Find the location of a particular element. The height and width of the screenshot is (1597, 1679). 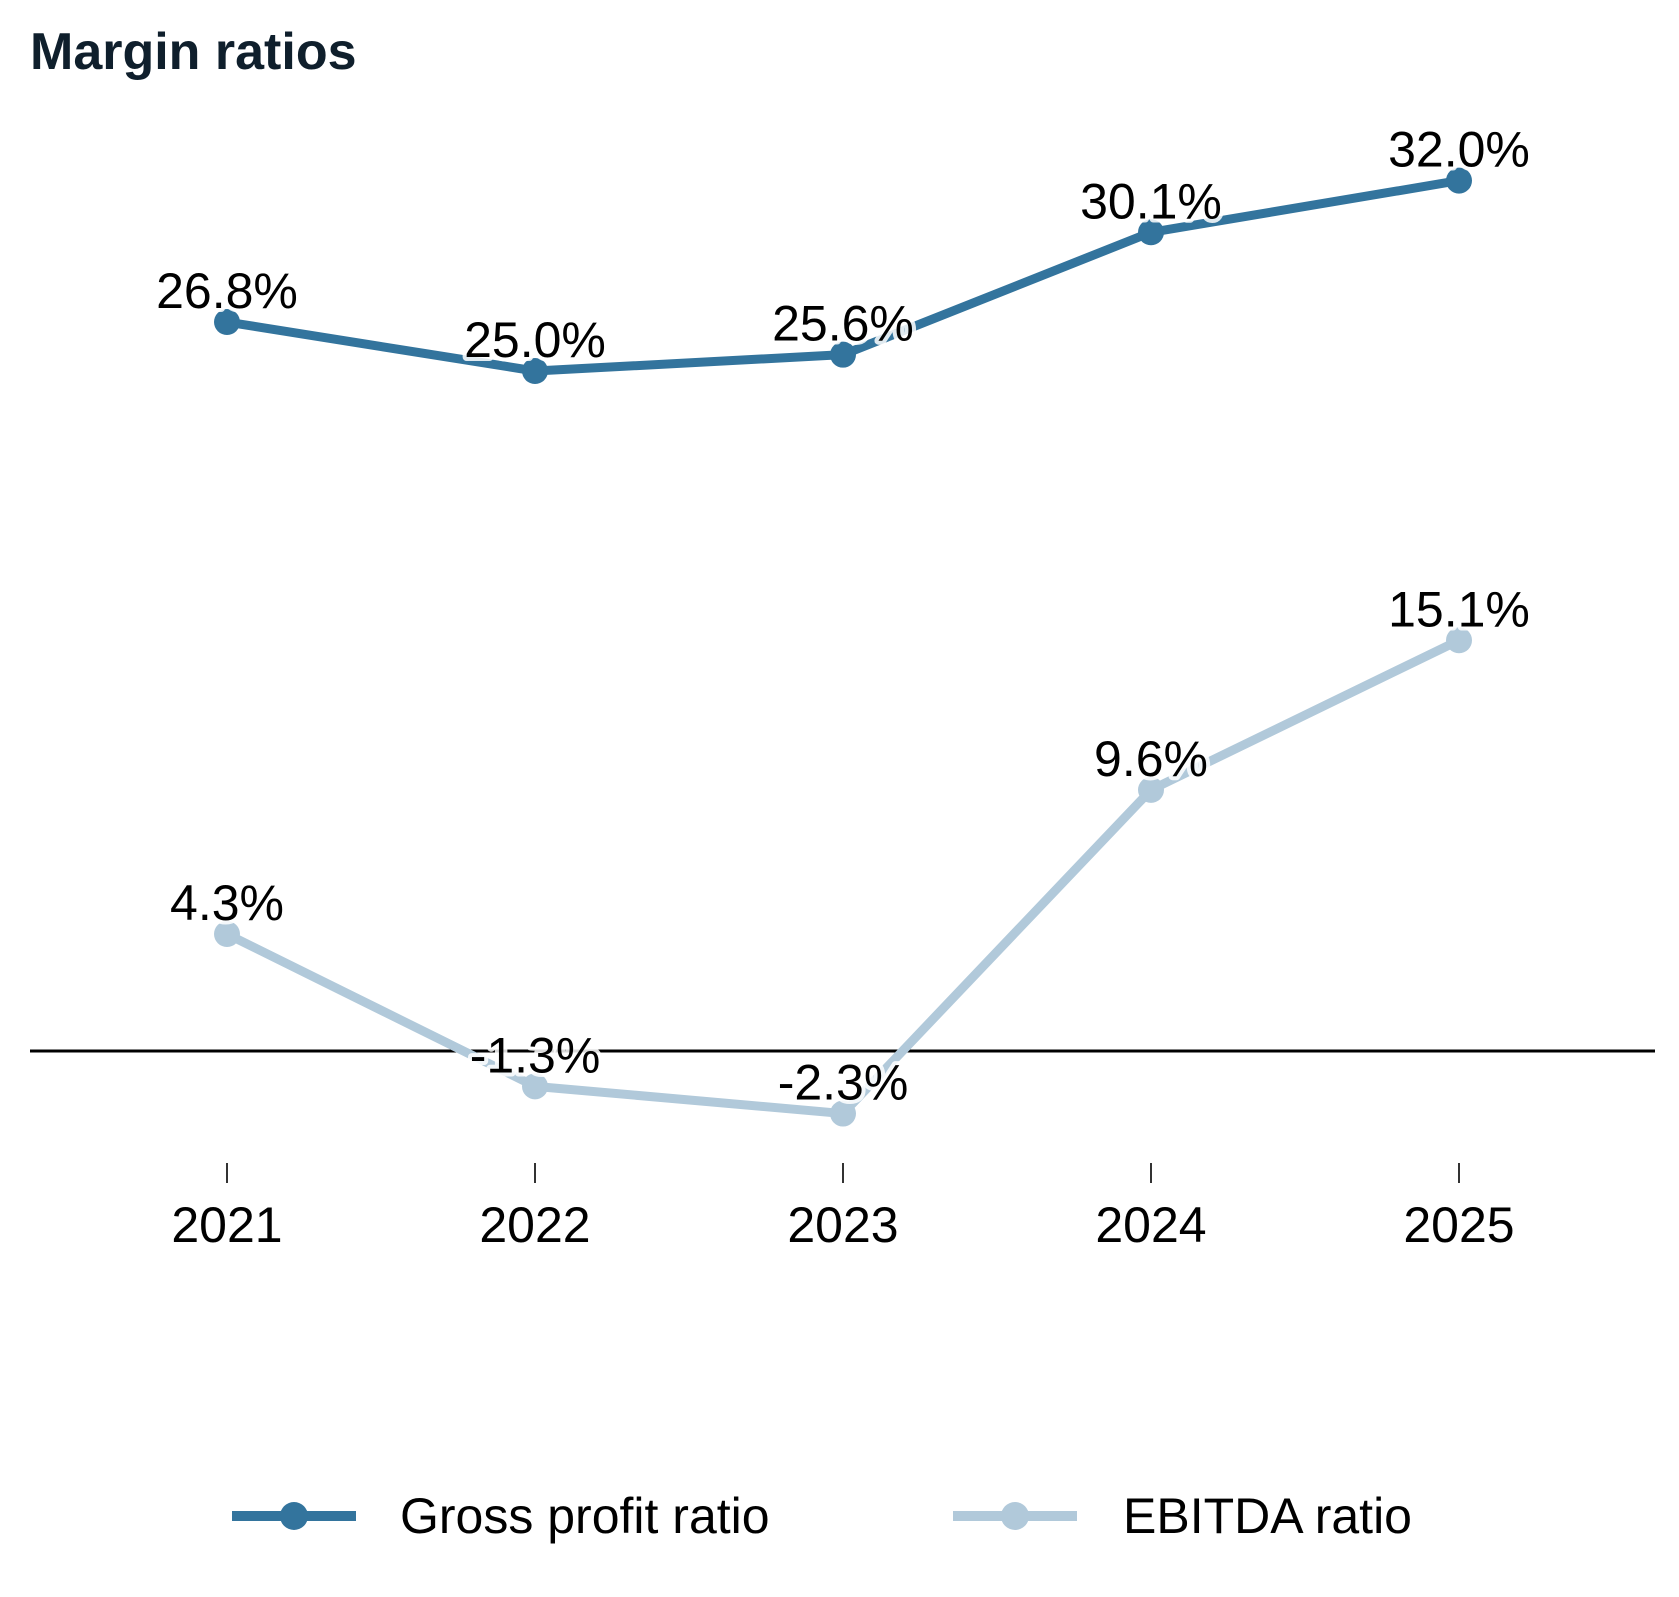

legend-label: EBITDA ratio is located at coordinates (1267, 1516).